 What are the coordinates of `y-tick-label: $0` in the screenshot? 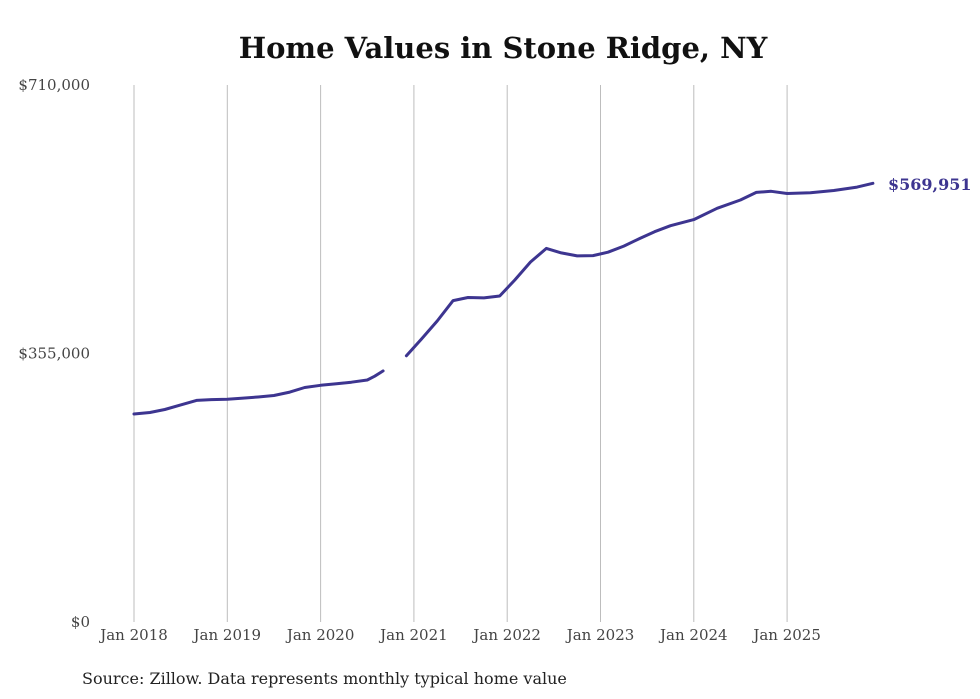 It's located at (80, 622).